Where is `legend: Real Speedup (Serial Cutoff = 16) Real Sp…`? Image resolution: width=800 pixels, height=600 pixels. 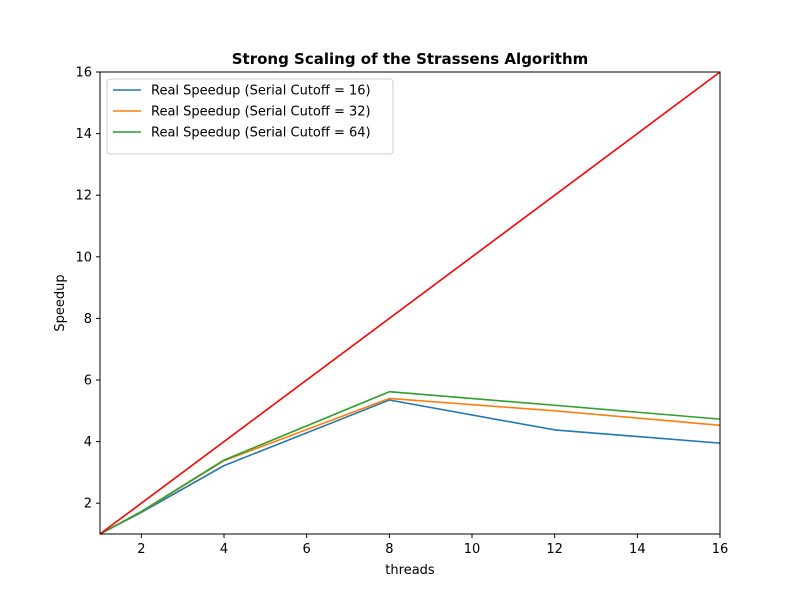
legend: Real Speedup (Serial Cutoff = 16) Real Sp… is located at coordinates (250, 116).